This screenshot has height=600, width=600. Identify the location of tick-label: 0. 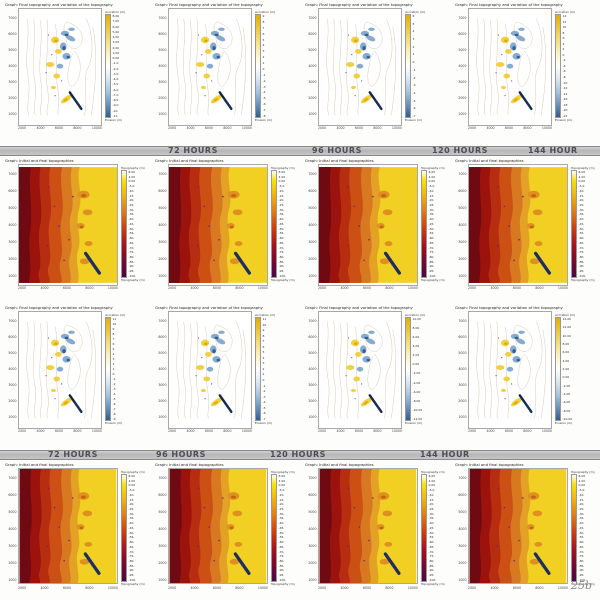
(563, 54).